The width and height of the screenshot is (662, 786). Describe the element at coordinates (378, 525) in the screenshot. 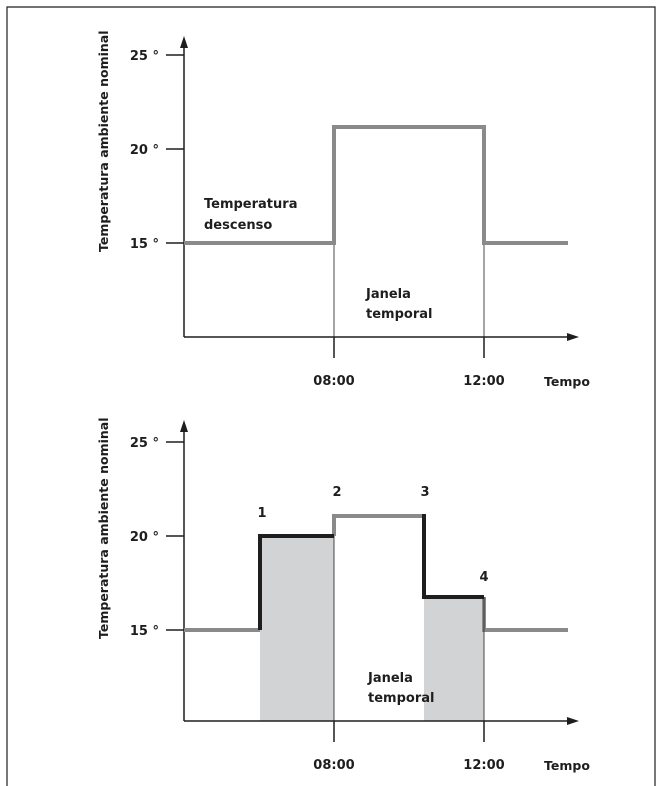

I see `setpoint-curve-window` at that location.